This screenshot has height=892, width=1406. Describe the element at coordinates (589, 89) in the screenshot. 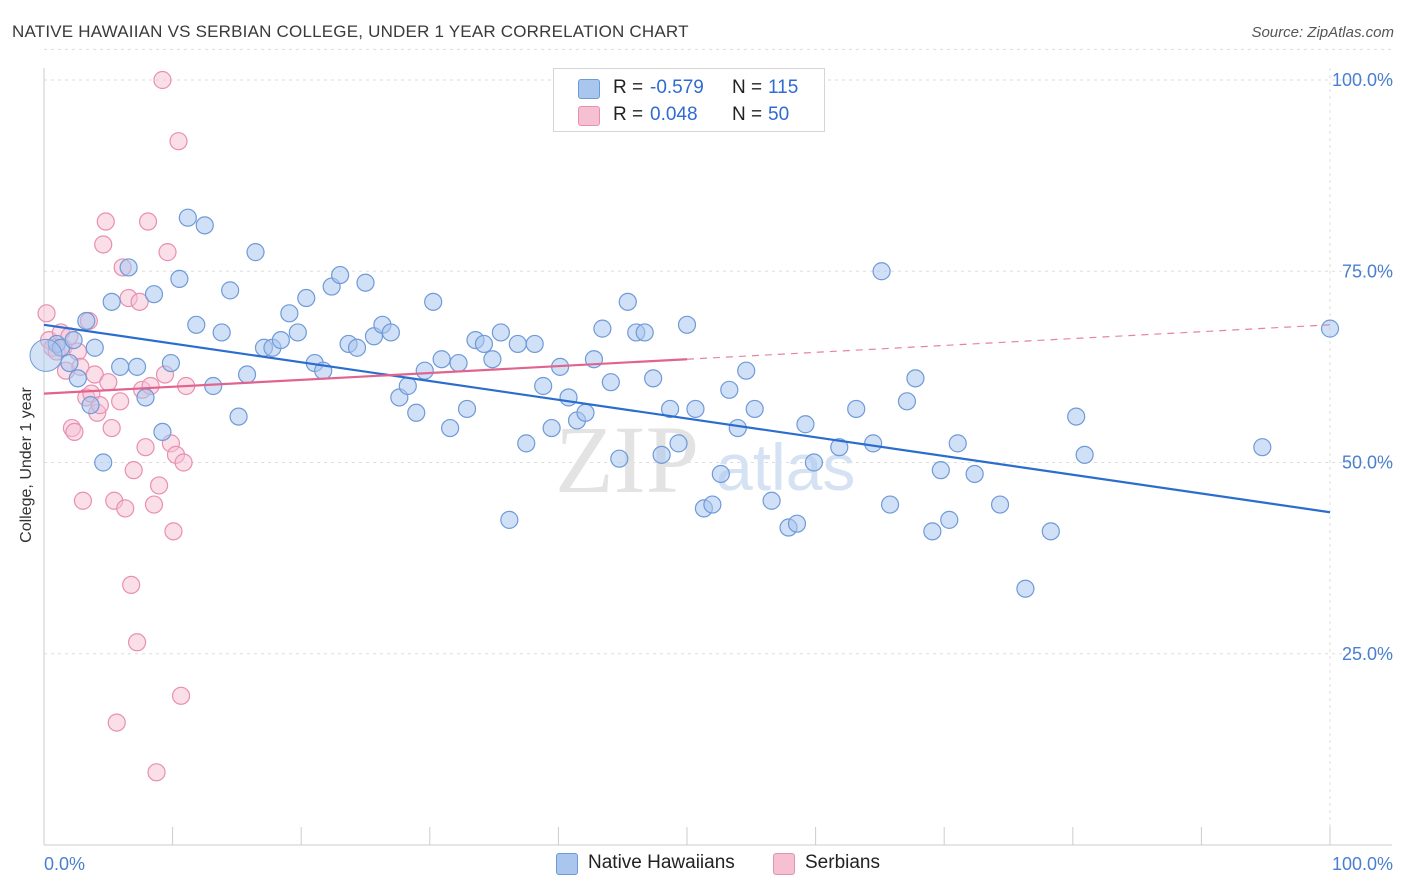

I see `legend-swatch-blue` at that location.